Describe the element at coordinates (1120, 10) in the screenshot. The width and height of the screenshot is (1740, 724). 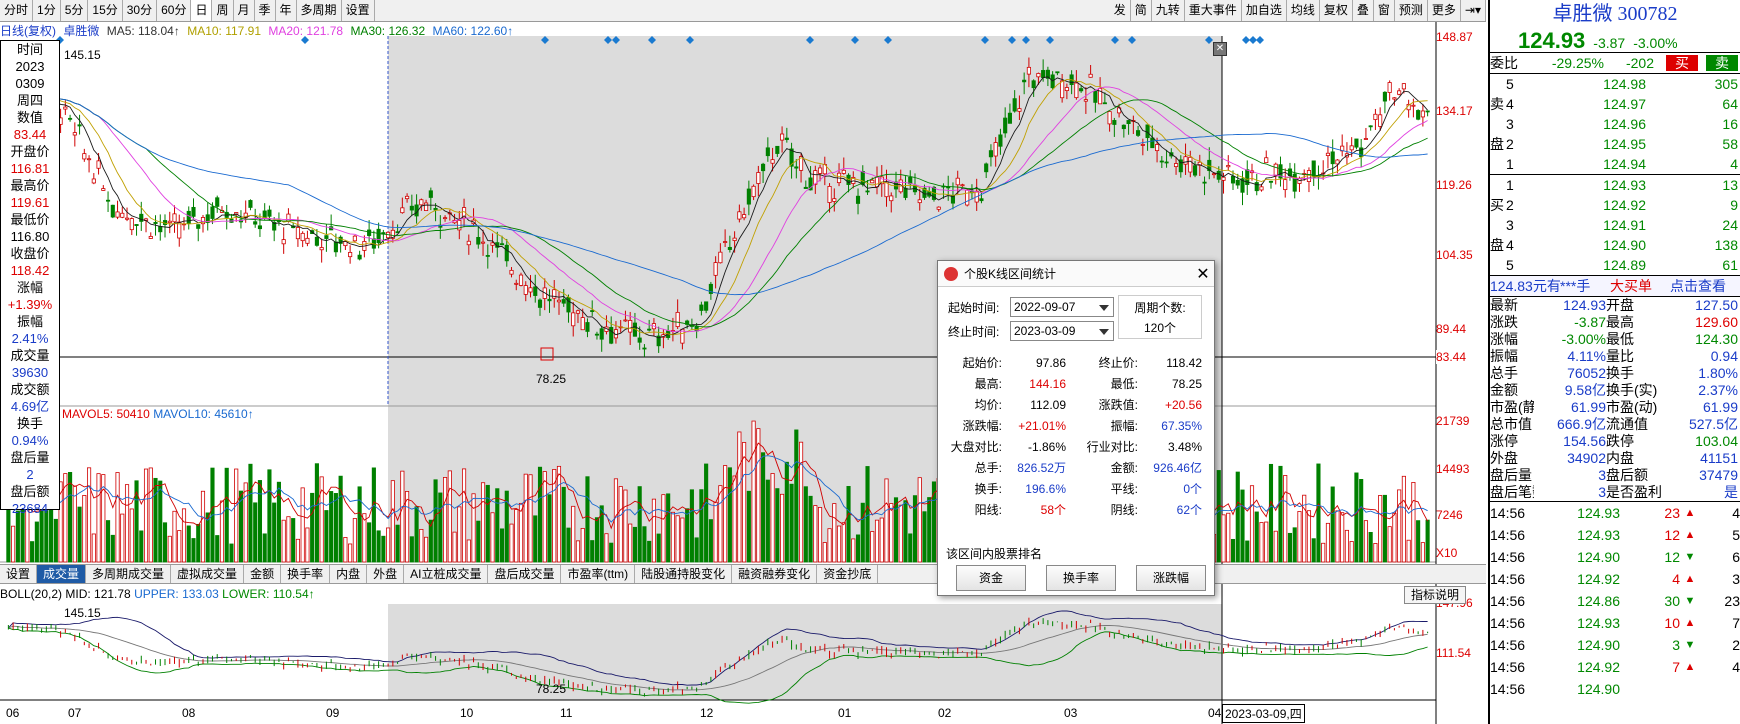
I see `tool-button: 发` at that location.